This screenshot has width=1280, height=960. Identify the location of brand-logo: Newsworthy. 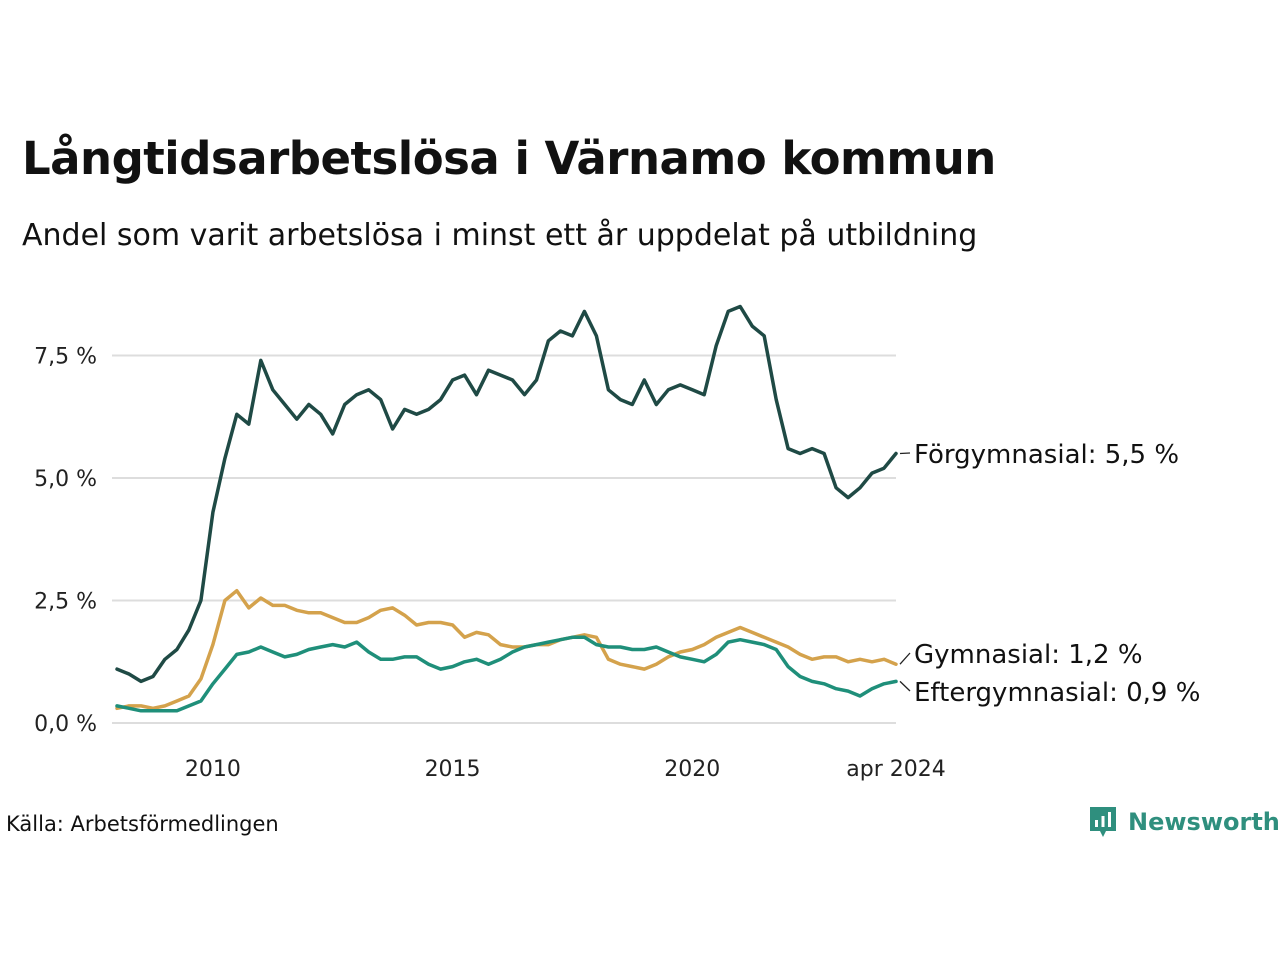
(1184, 822).